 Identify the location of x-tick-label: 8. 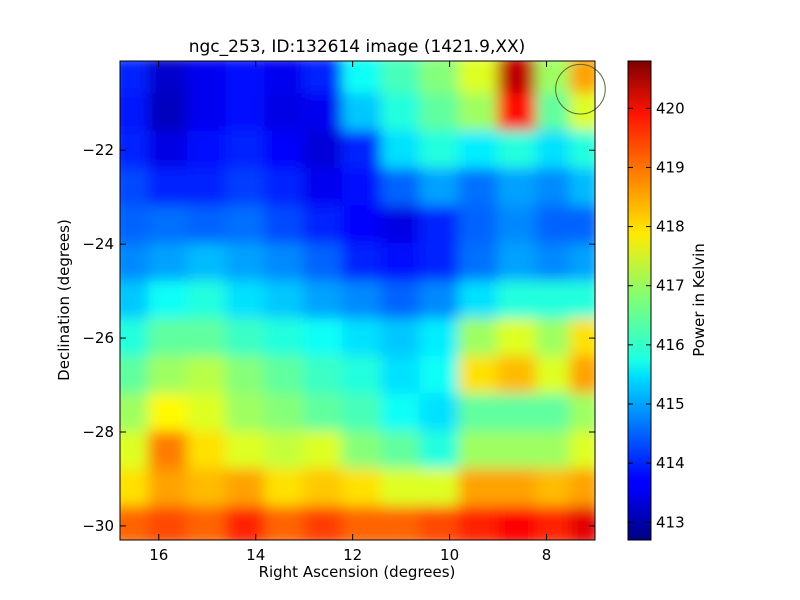
(547, 555).